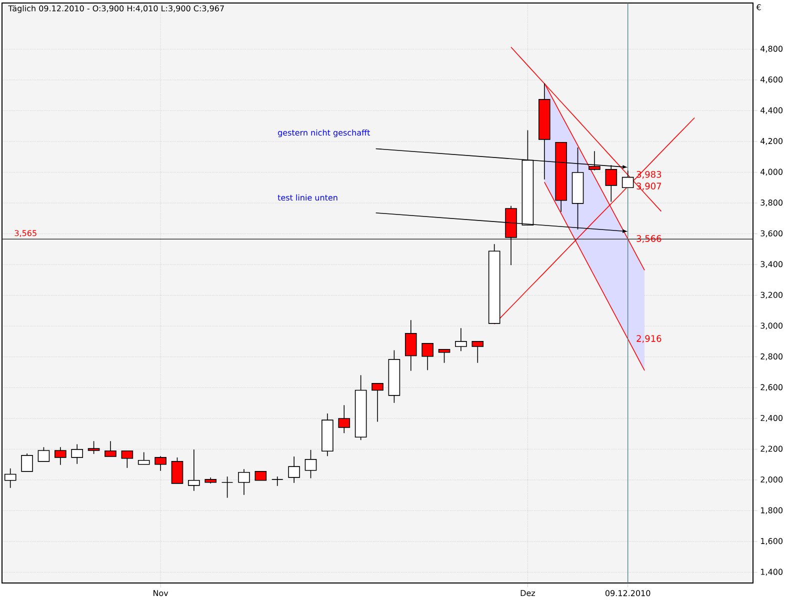 The height and width of the screenshot is (600, 800). What do you see at coordinates (771, 203) in the screenshot?
I see `y-tick-label: 3,800` at bounding box center [771, 203].